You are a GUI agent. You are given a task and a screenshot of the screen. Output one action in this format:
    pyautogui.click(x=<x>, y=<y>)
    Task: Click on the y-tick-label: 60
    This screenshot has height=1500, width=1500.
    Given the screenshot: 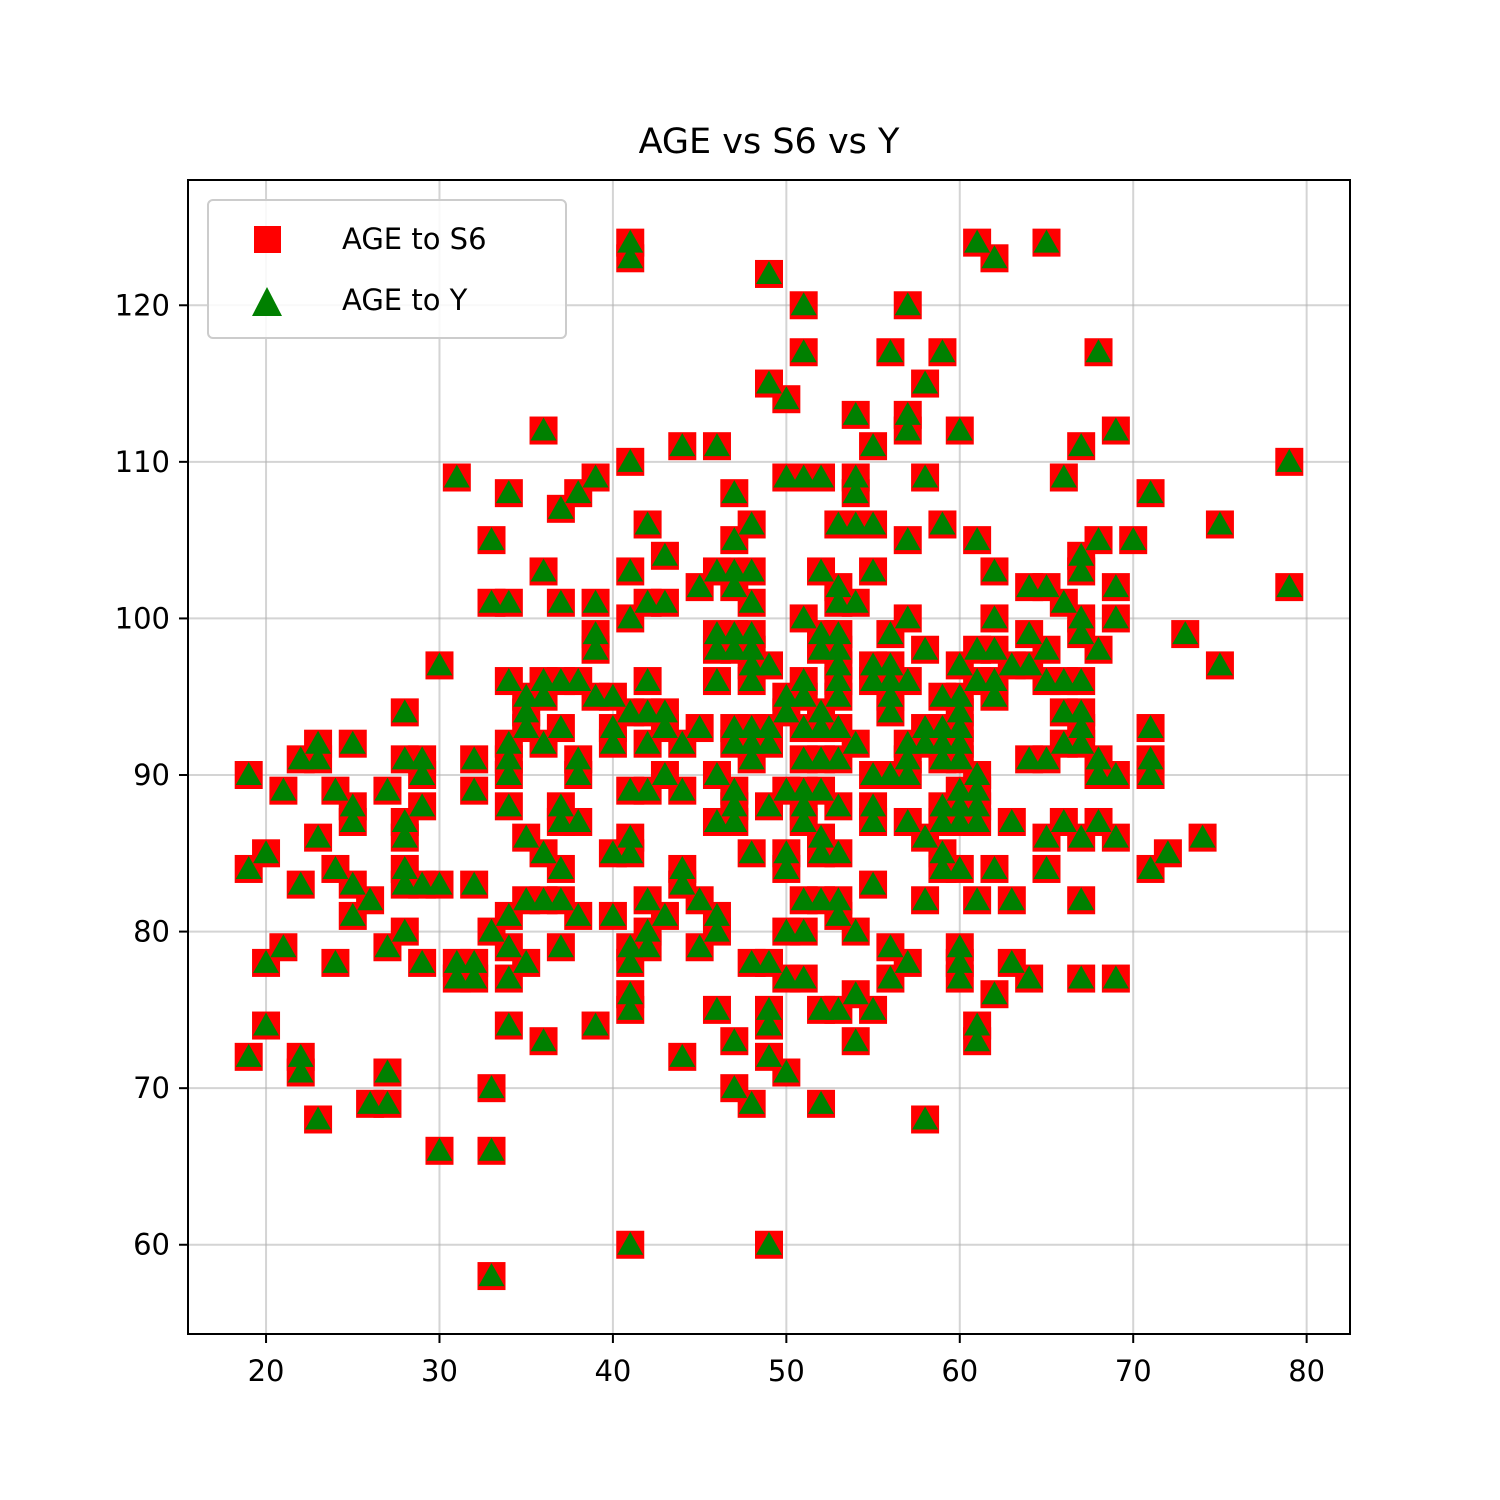 What is the action you would take?
    pyautogui.click(x=151, y=1245)
    